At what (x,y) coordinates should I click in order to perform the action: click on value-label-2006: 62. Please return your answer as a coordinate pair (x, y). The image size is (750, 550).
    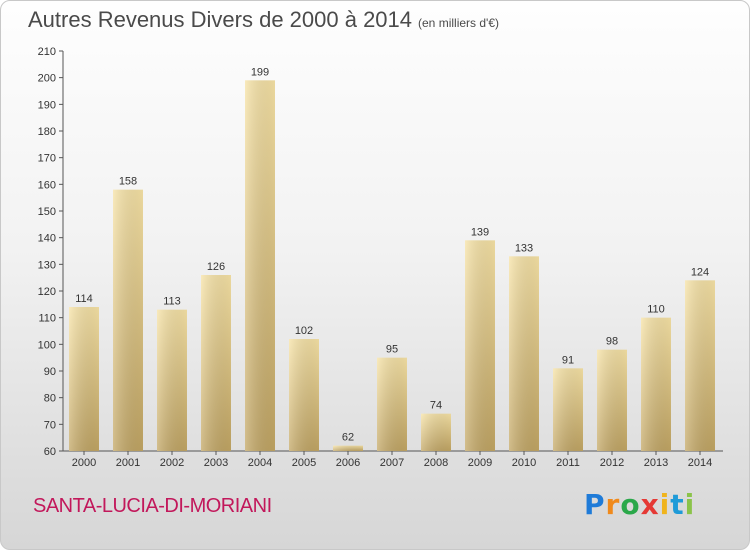
    Looking at the image, I should click on (348, 438).